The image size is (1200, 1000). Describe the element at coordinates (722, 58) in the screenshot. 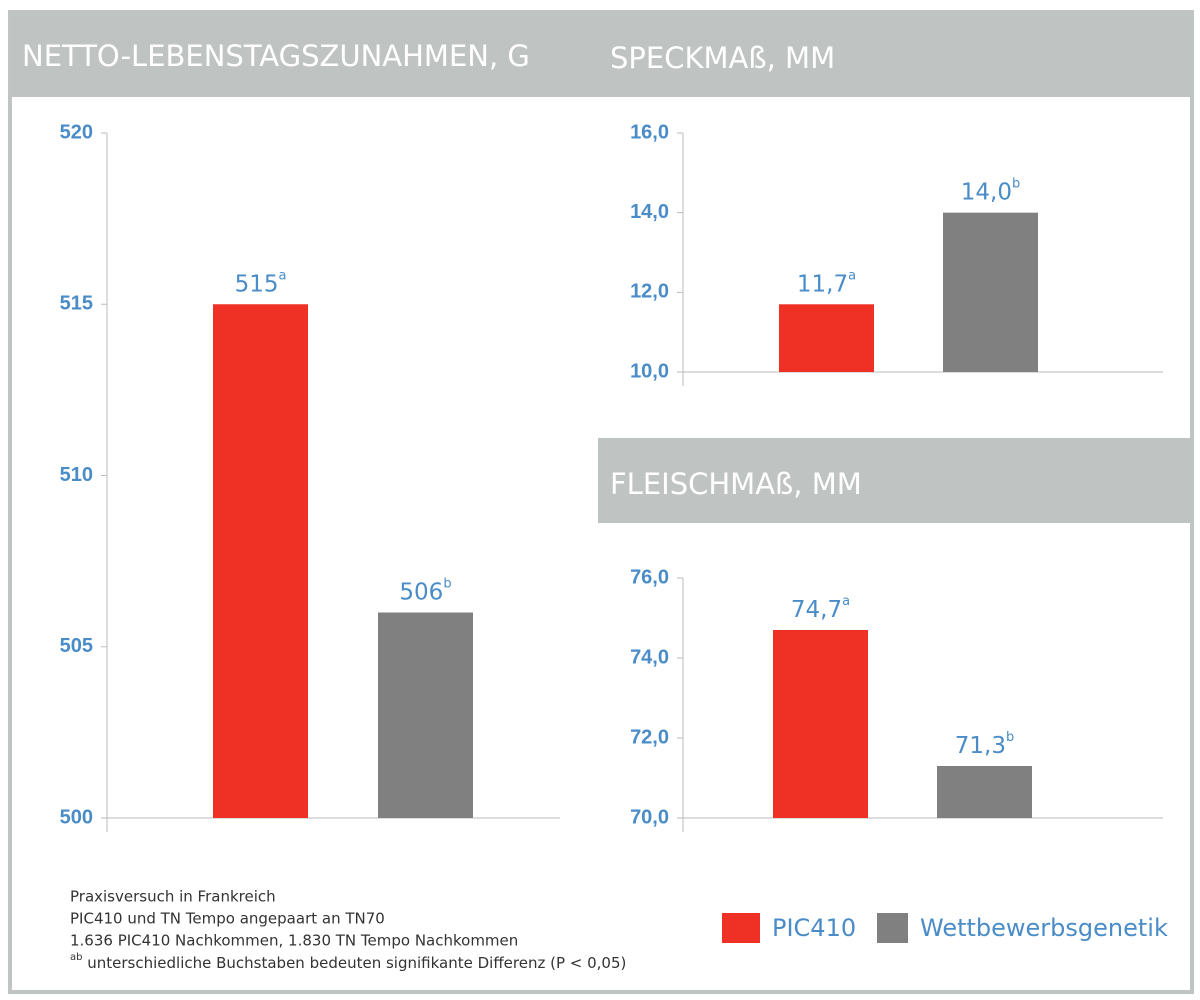

I see `chart-title: SPECKMAß, MM` at that location.